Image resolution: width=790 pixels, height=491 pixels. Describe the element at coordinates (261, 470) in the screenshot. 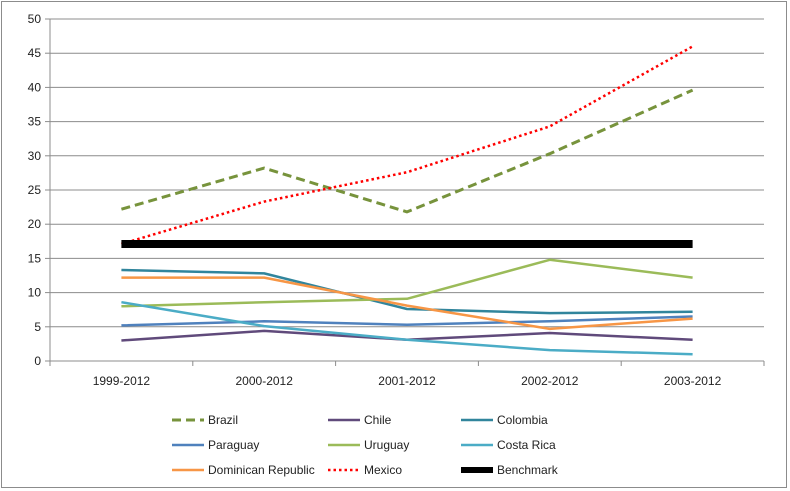

I see `legend-label-dominican-republic: Dominican Republic` at that location.